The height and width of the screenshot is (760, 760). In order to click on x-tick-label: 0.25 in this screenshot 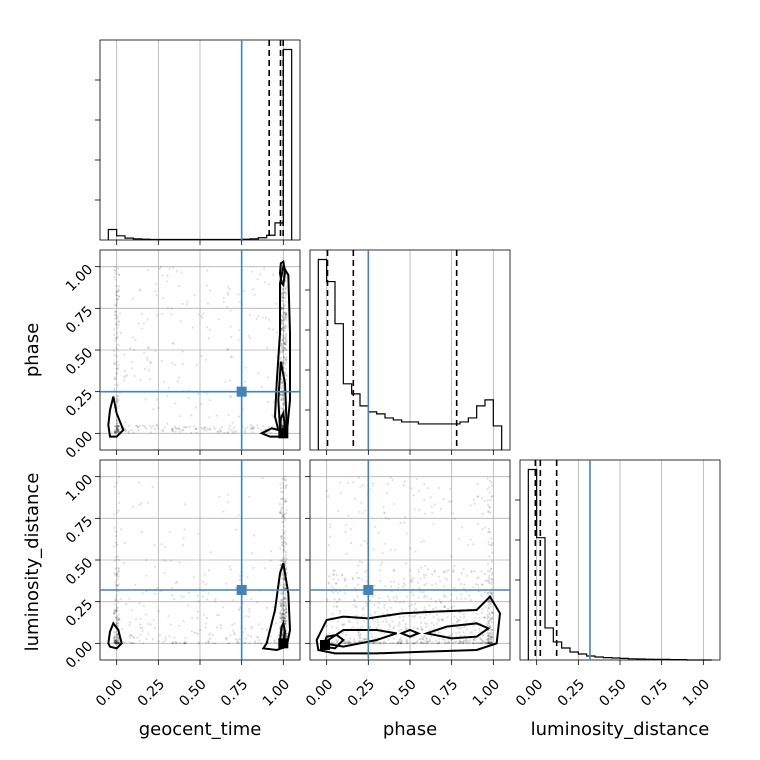, I will do `click(151, 692)`.